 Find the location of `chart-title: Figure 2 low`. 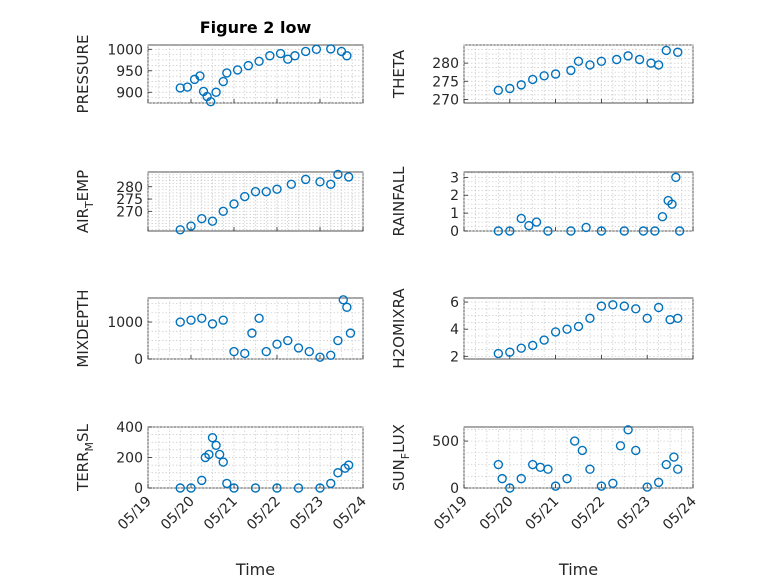

chart-title: Figure 2 low is located at coordinates (256, 27).